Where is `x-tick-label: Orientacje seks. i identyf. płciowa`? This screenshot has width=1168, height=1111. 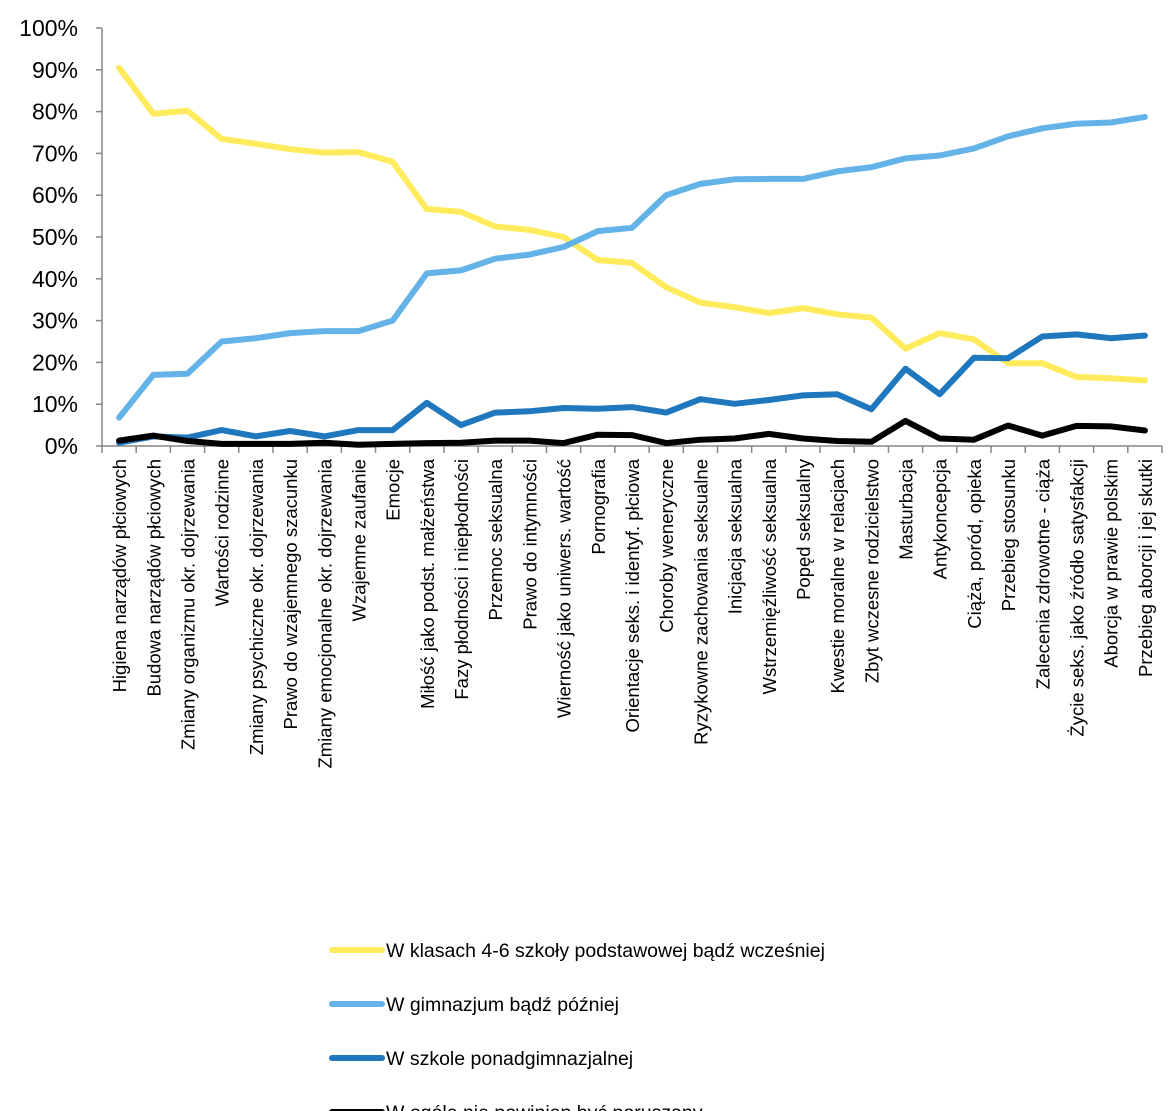 x-tick-label: Orientacje seks. i identyf. płciowa is located at coordinates (632, 595).